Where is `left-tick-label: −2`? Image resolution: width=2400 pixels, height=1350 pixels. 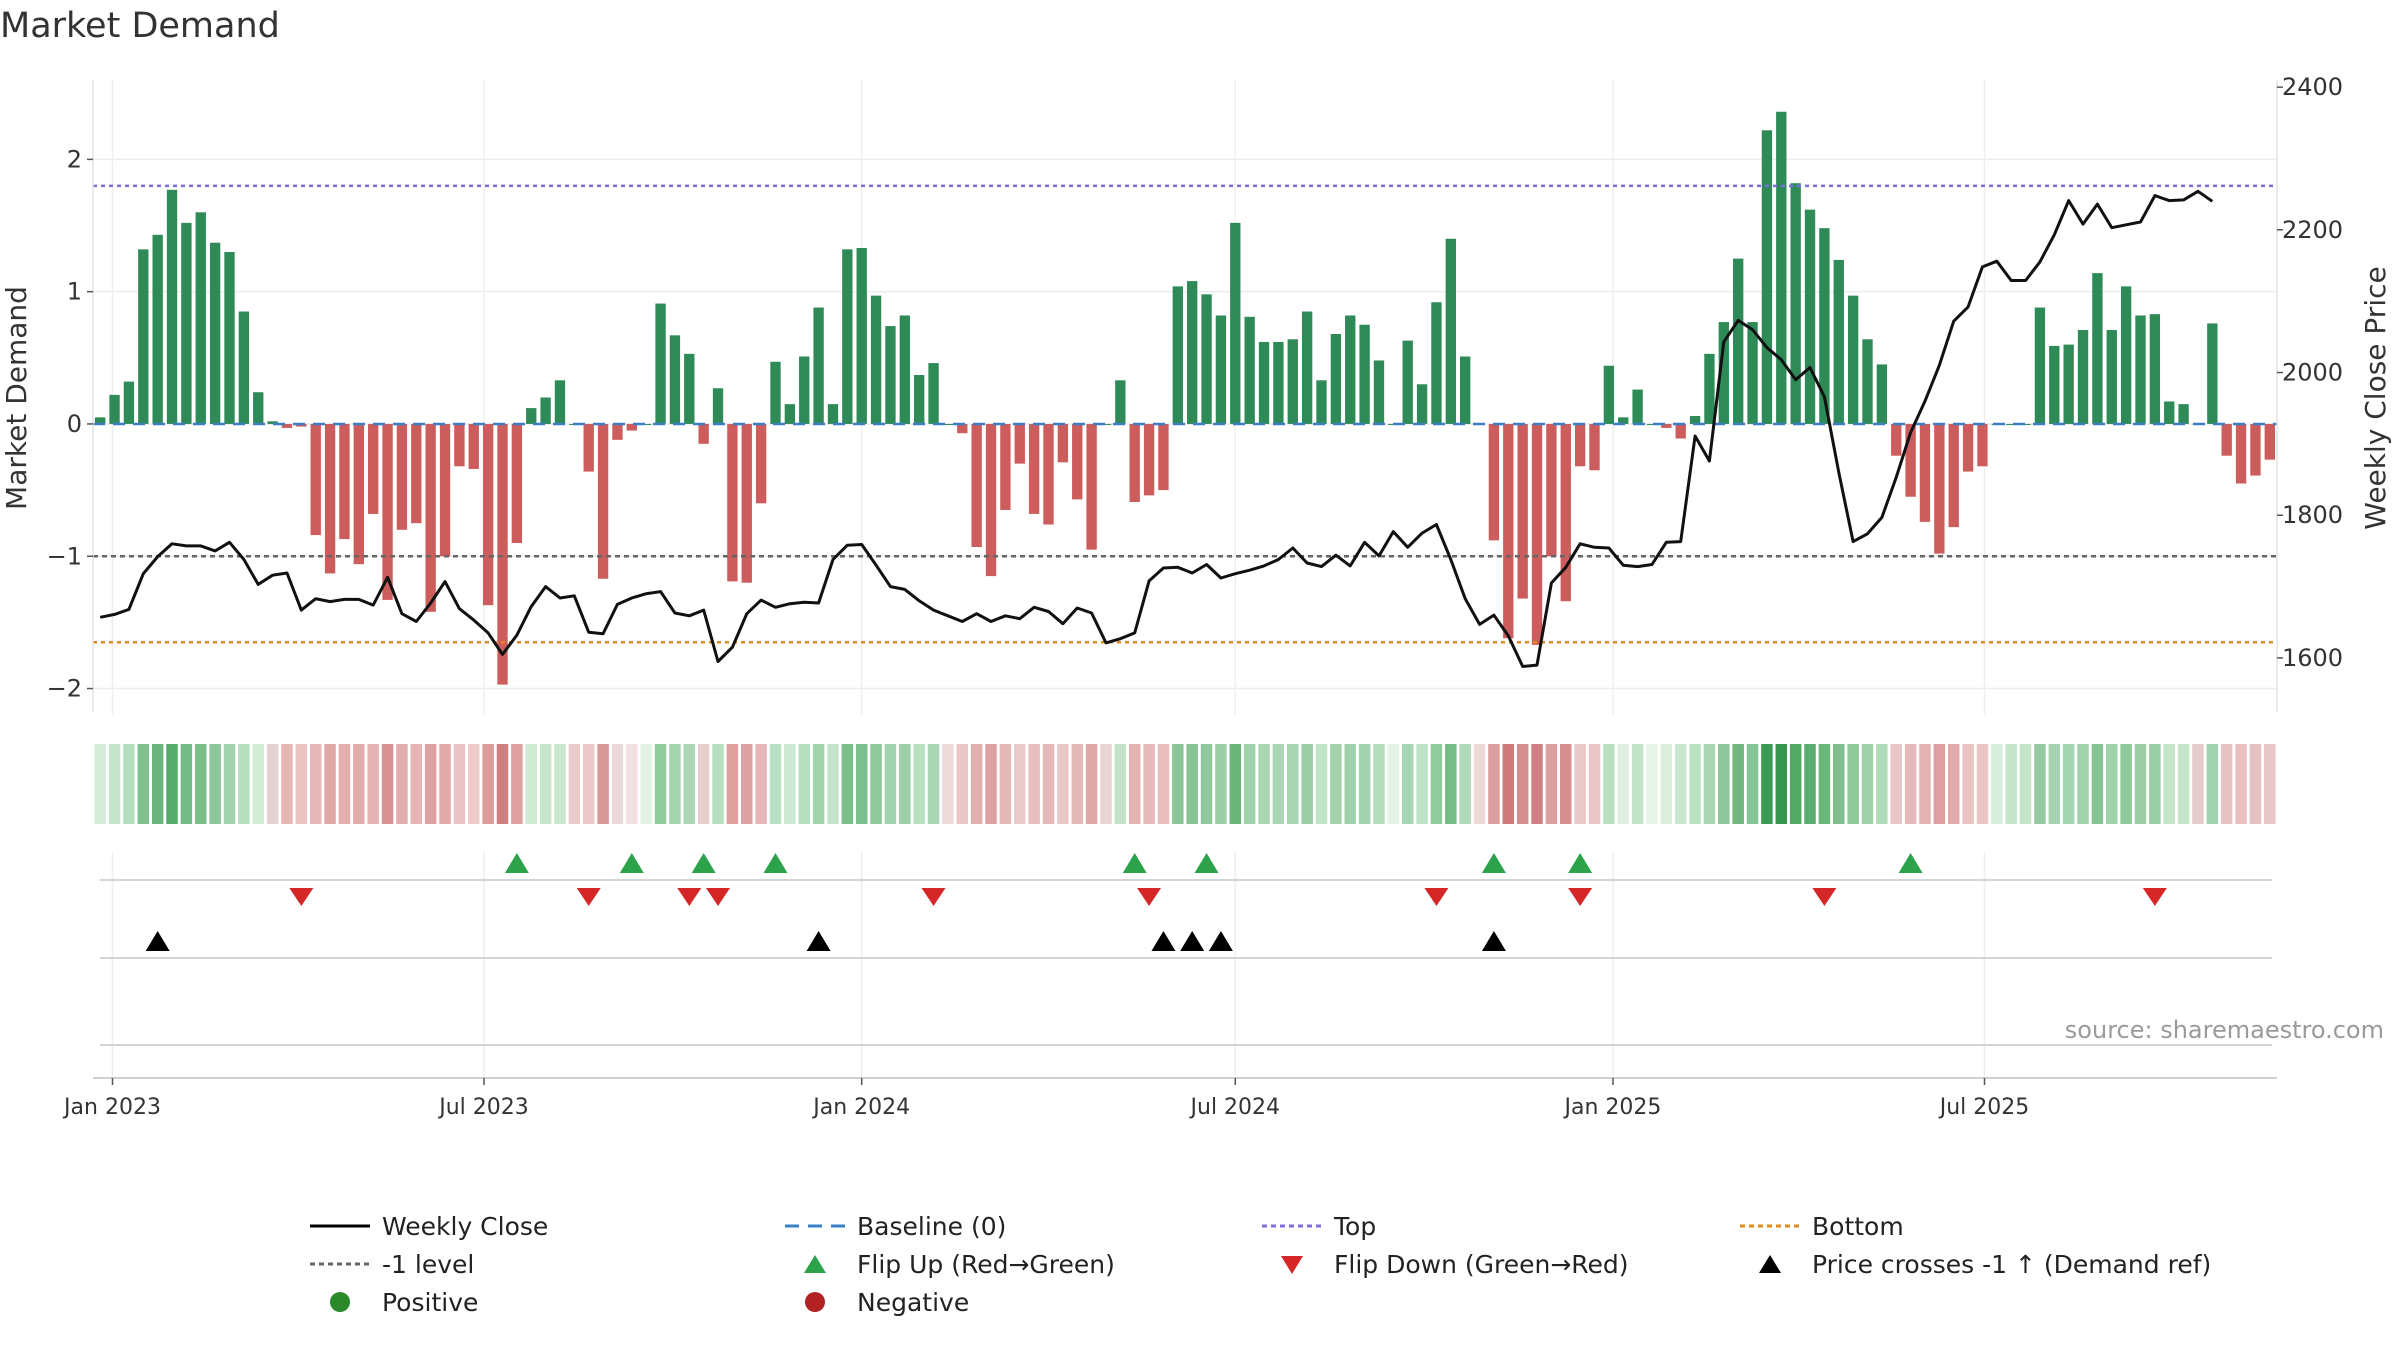
left-tick-label: −2 is located at coordinates (64, 689).